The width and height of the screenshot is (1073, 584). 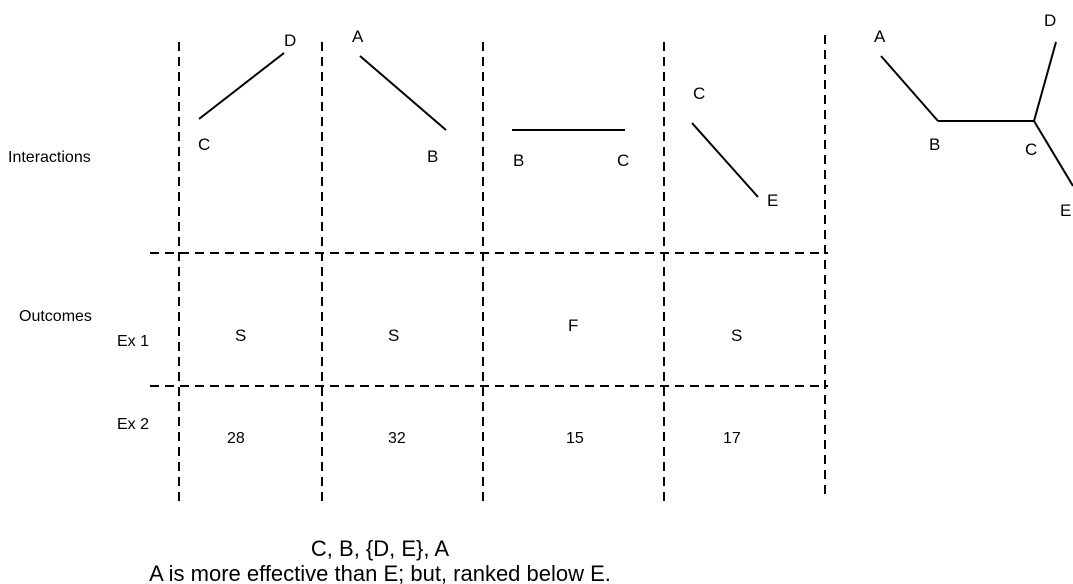 What do you see at coordinates (909, 88) in the screenshot?
I see `tree-edge-a-b` at bounding box center [909, 88].